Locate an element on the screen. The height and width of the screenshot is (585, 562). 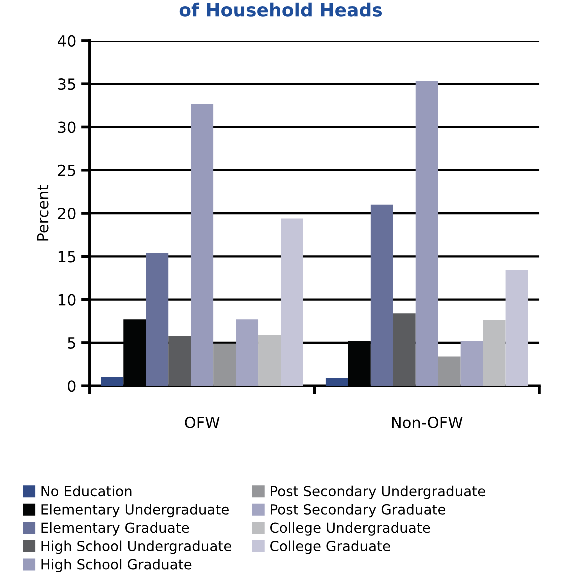
legend-label: Post Secondary Graduate is located at coordinates (358, 511).